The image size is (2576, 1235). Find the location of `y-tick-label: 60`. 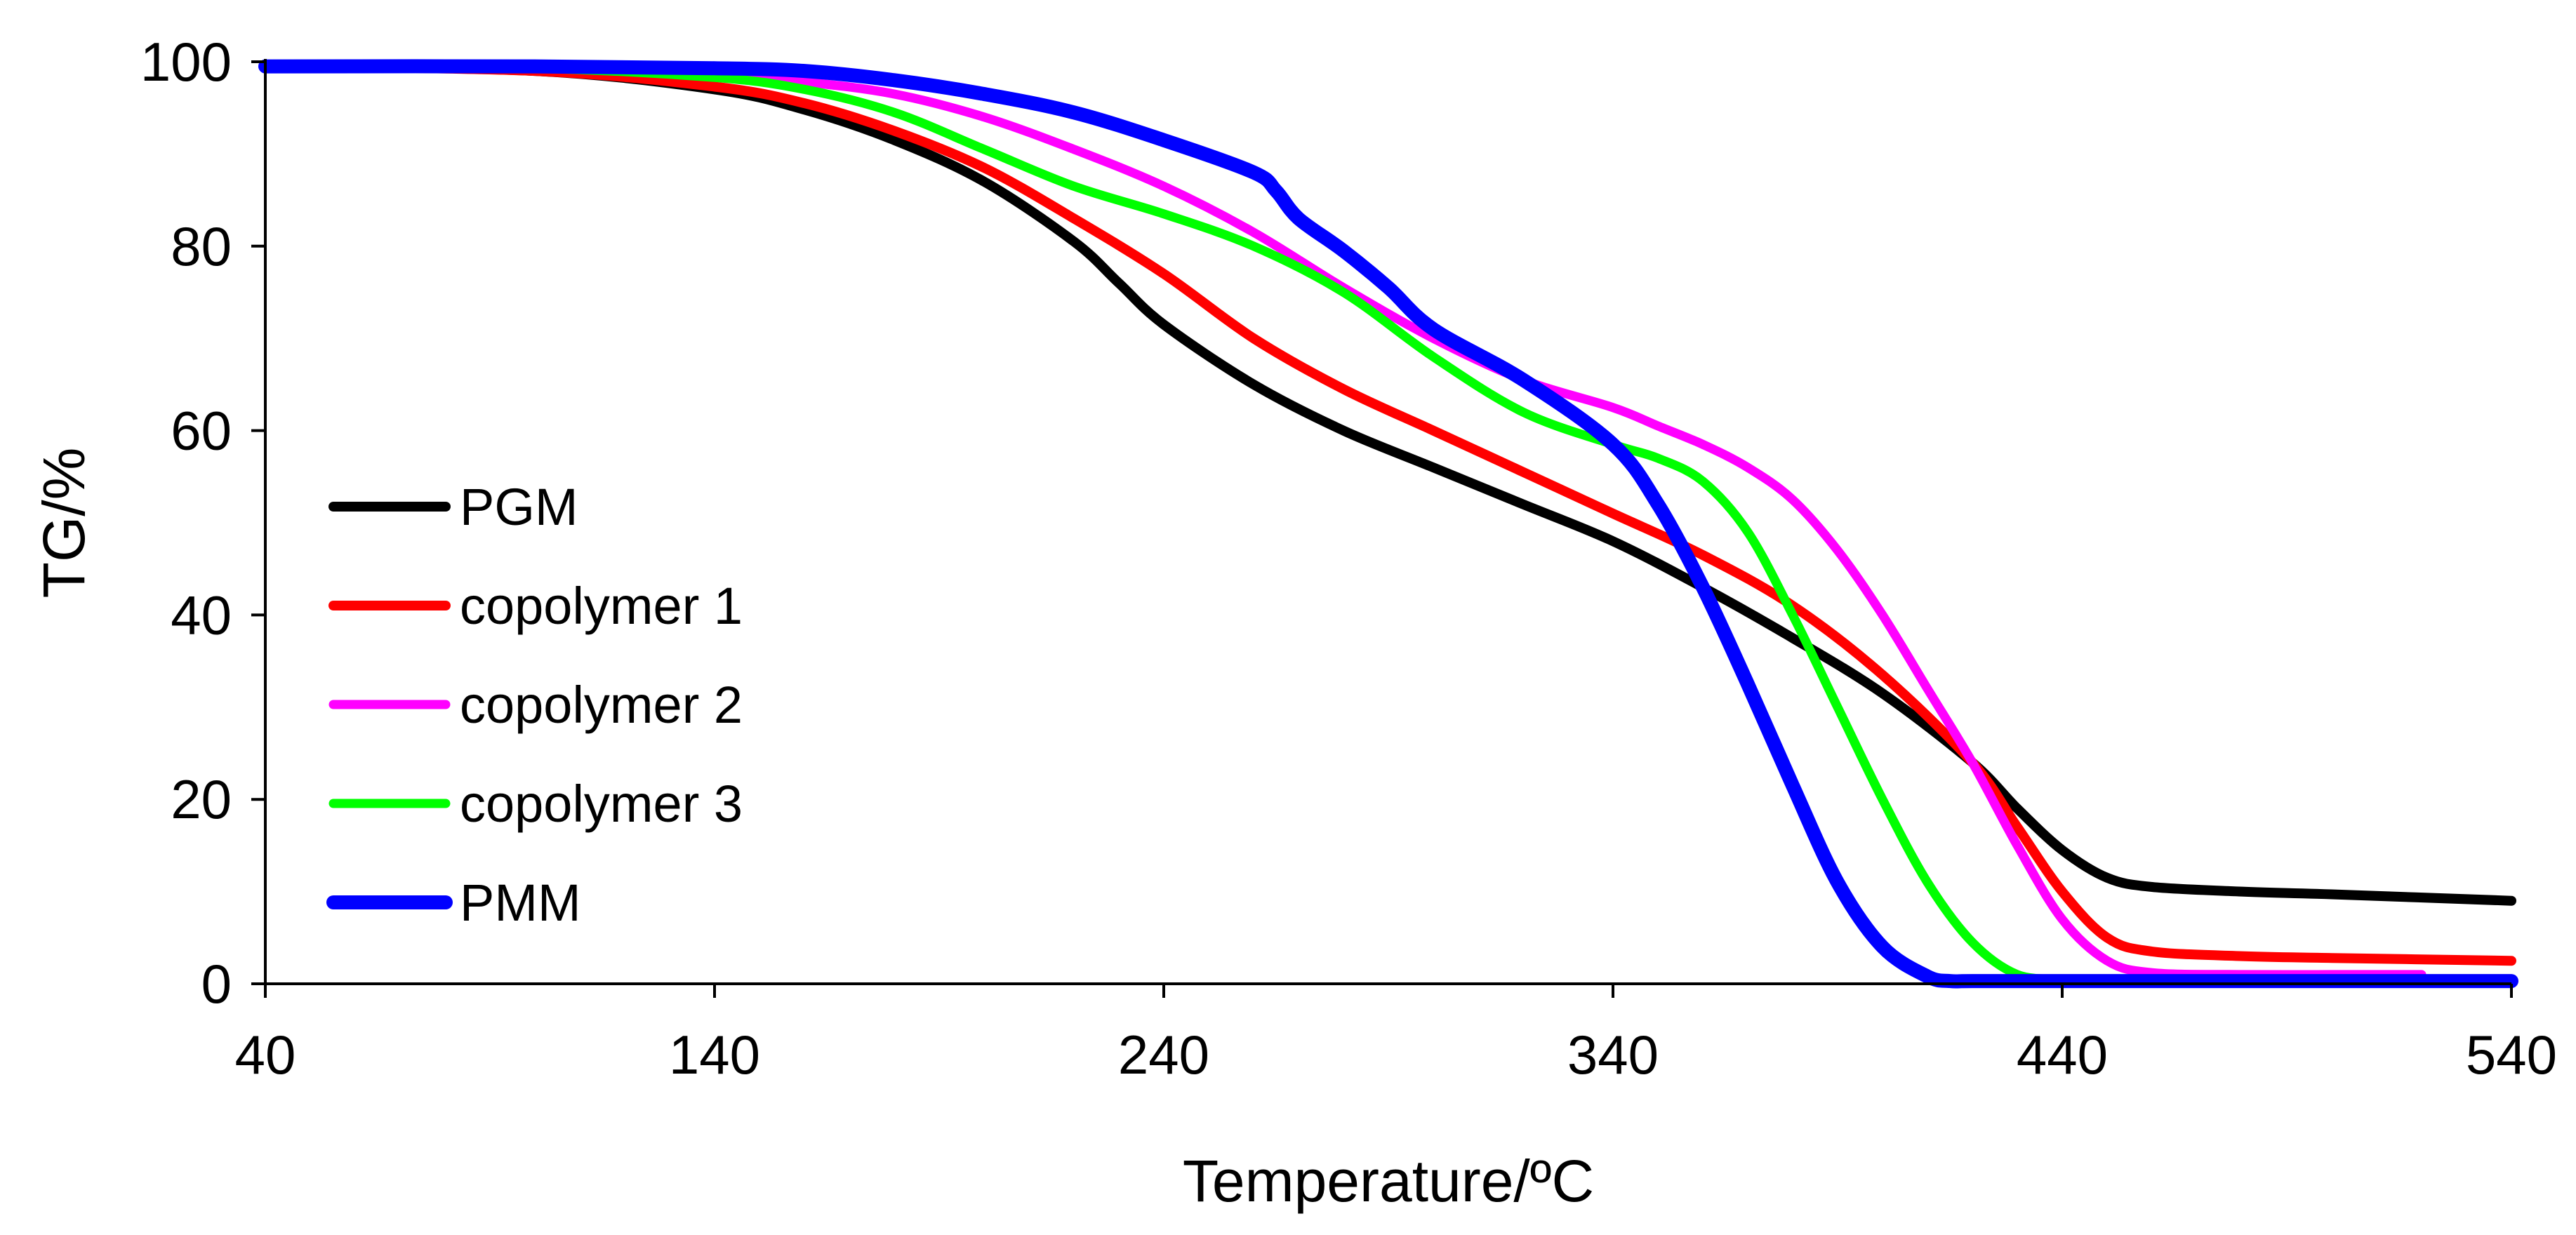

y-tick-label: 60 is located at coordinates (202, 431).